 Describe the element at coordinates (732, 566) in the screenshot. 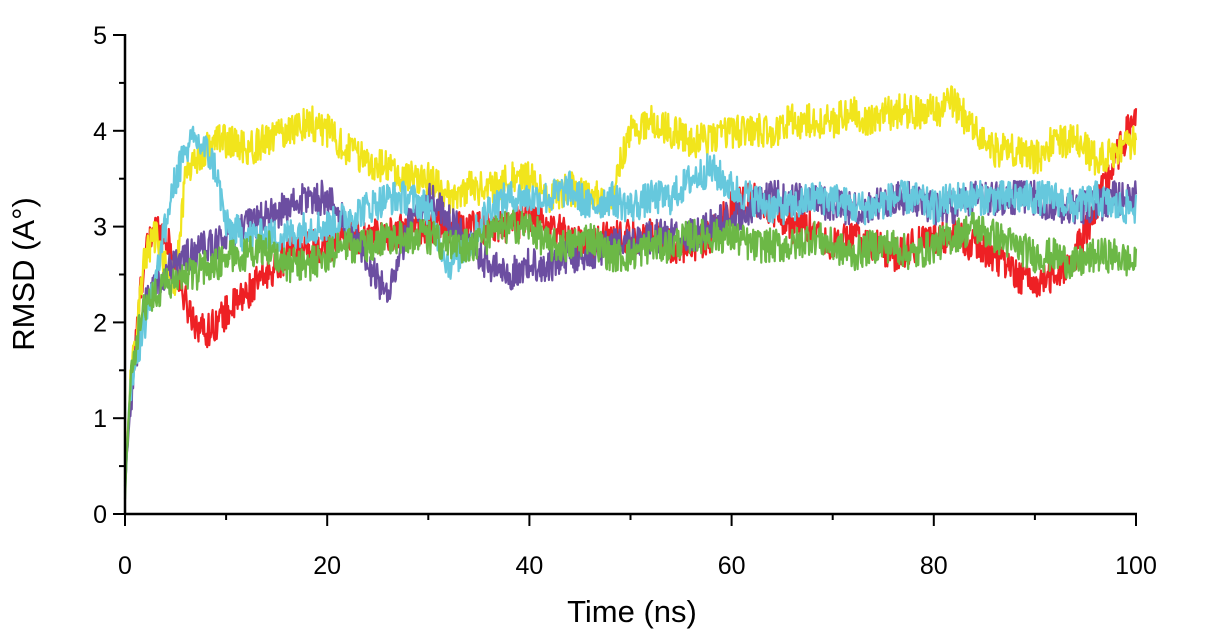

I see `x-tick-label: 60` at that location.